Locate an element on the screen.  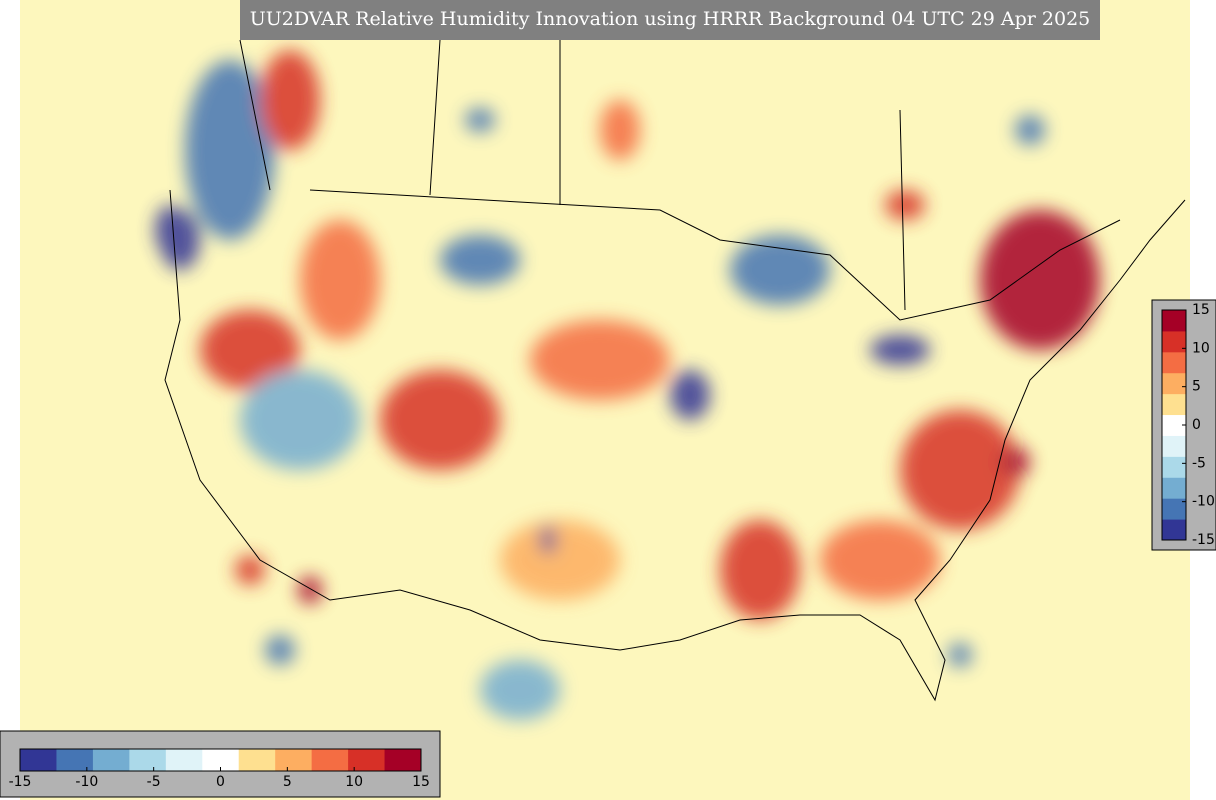
colorbar-horizontal: -15 -10 -5 0 5 10 15 is located at coordinates (219, 769).